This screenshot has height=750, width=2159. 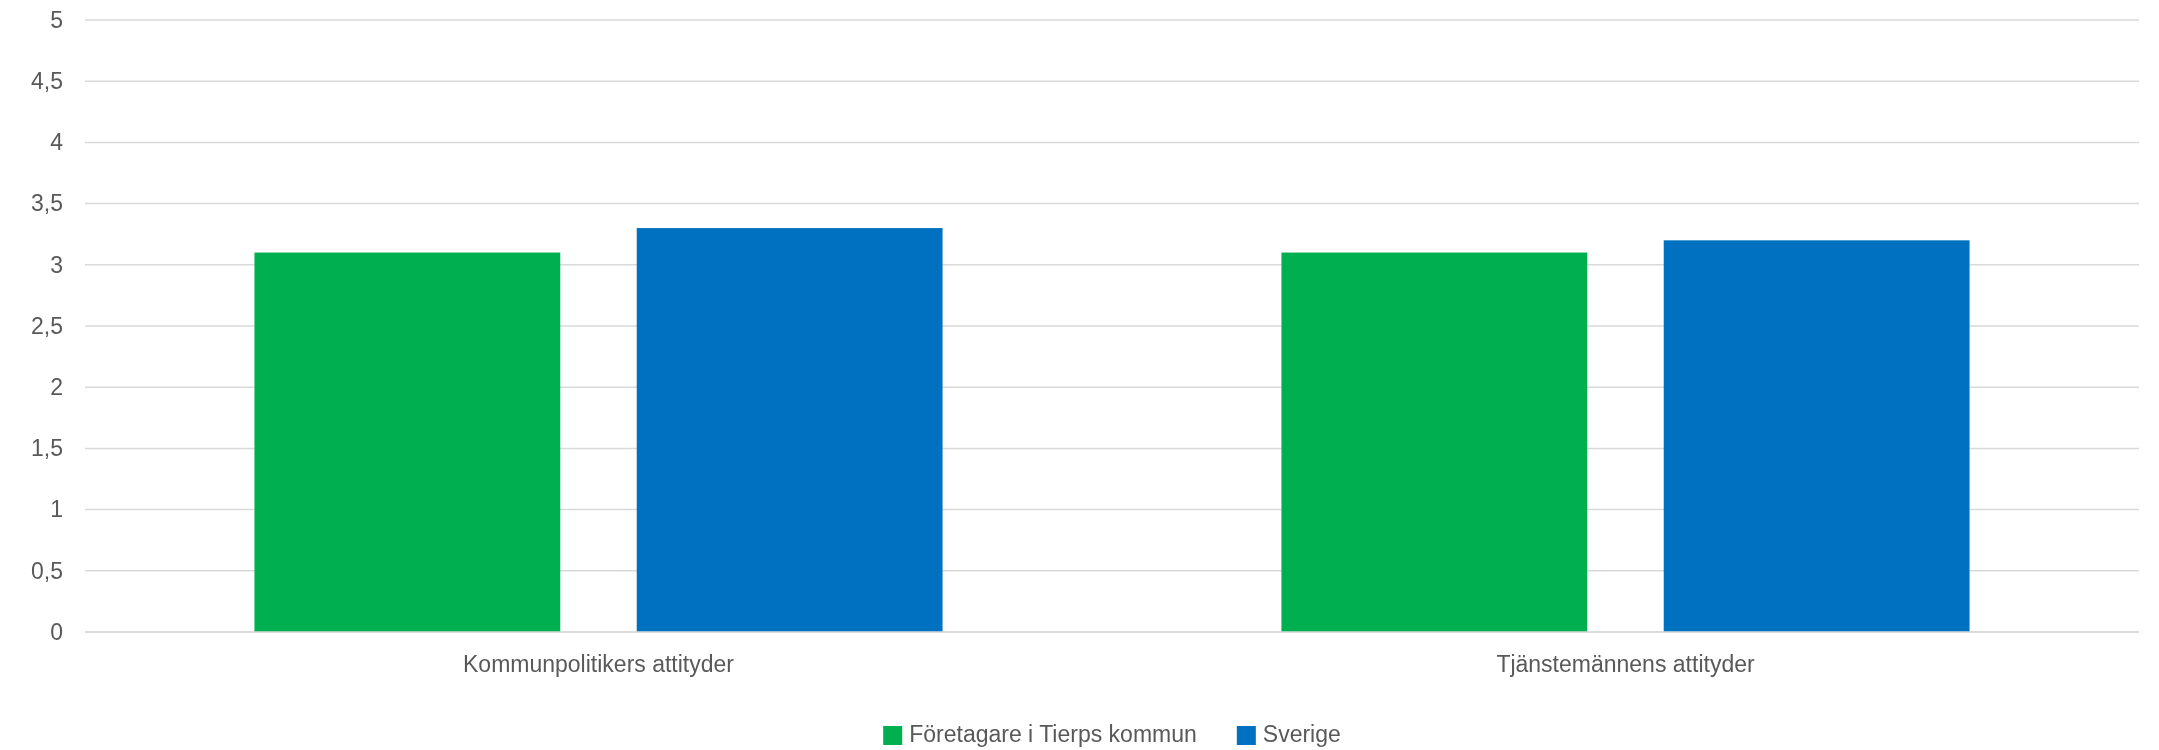 I want to click on y-tick-label: 0, so click(x=56, y=631).